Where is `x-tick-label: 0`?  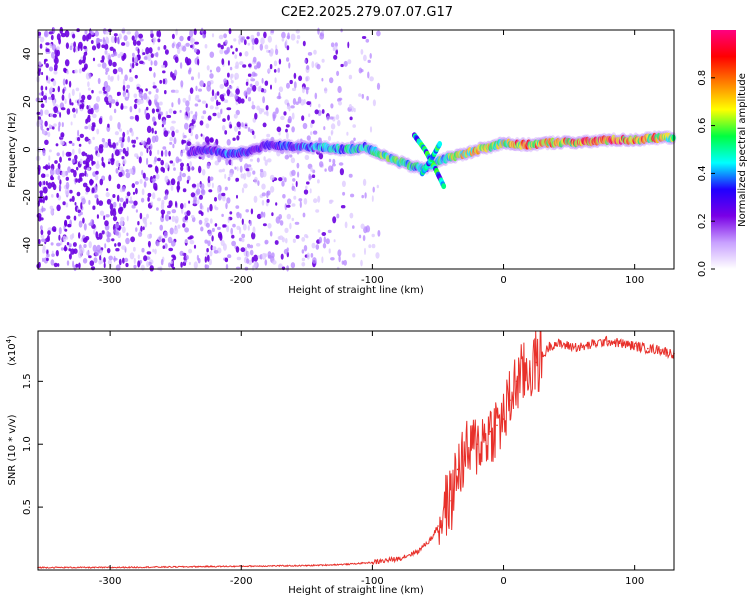
x-tick-label: 0 is located at coordinates (503, 581).